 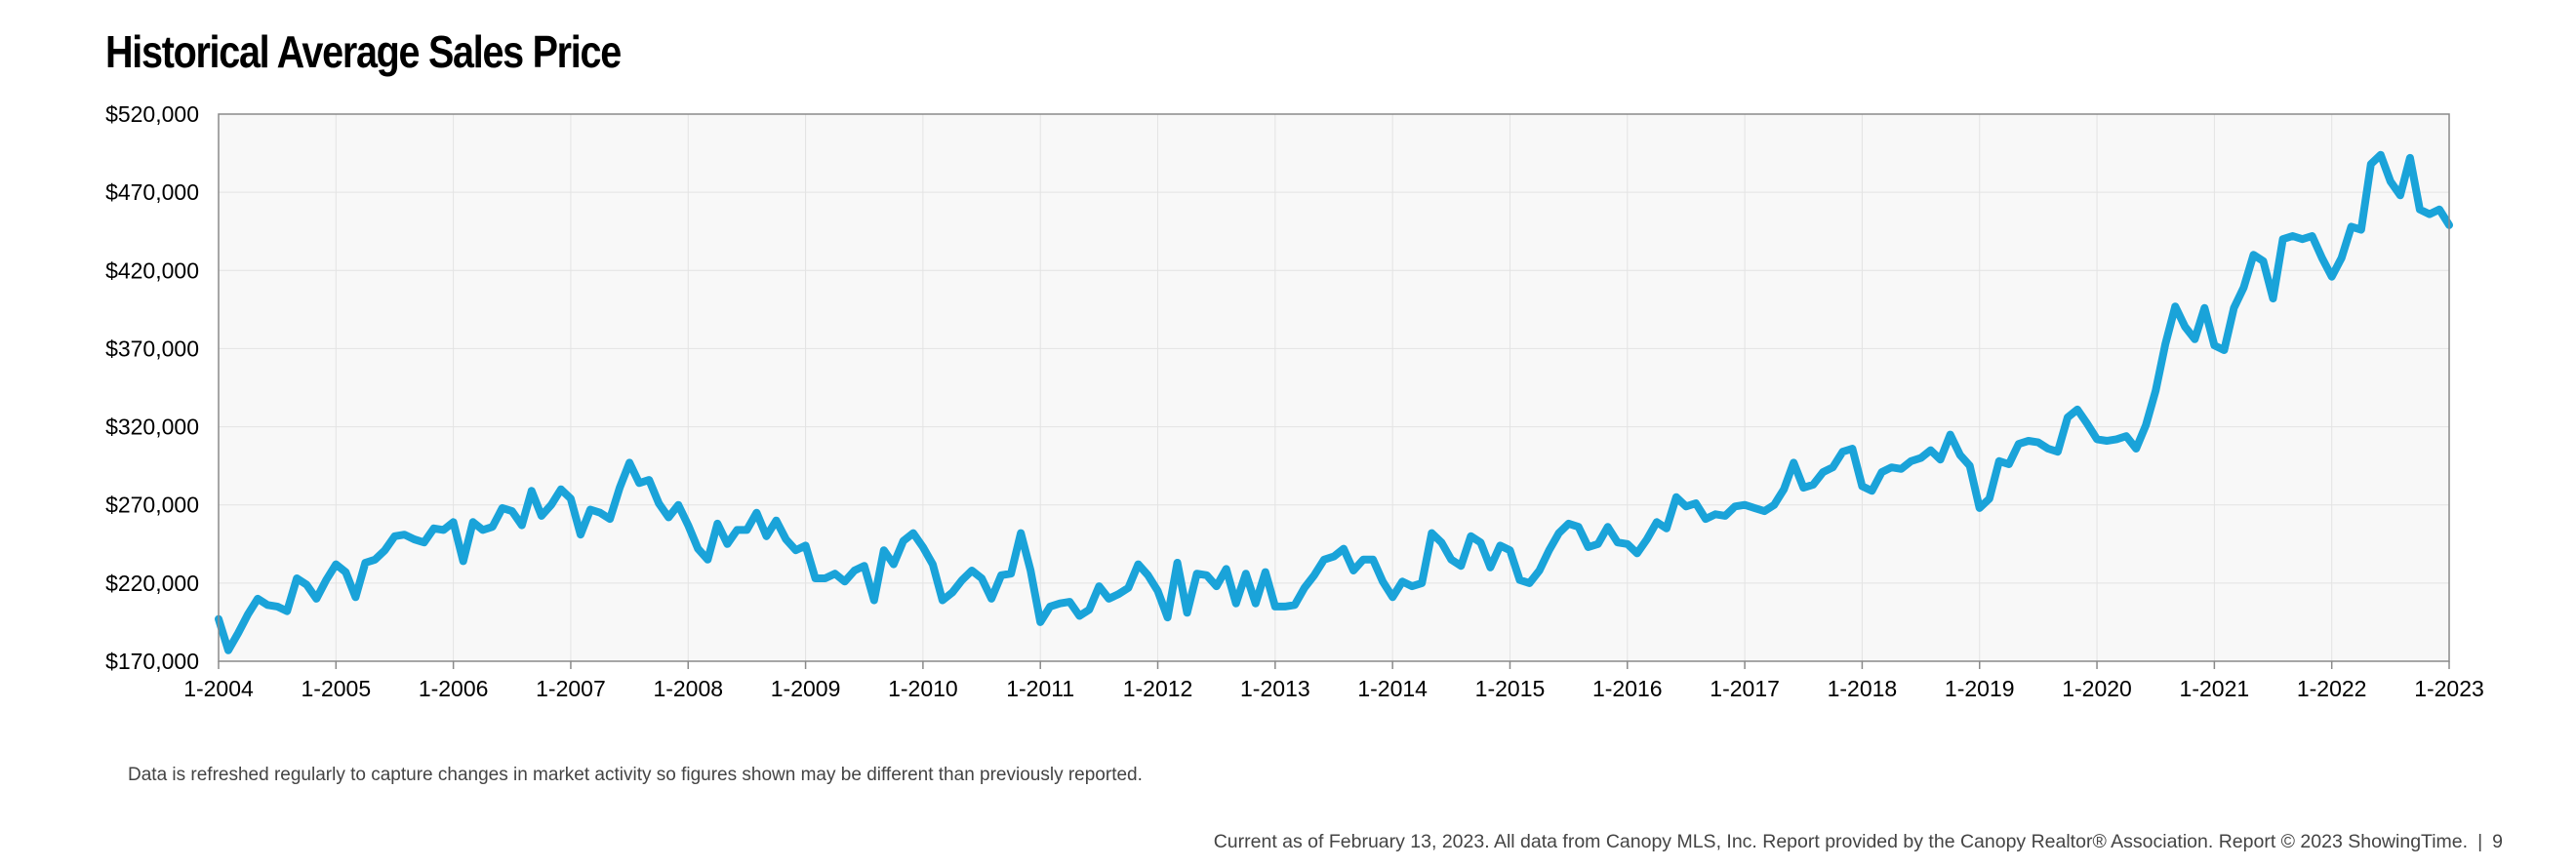 What do you see at coordinates (152, 427) in the screenshot?
I see `y-tick-label: $320,000` at bounding box center [152, 427].